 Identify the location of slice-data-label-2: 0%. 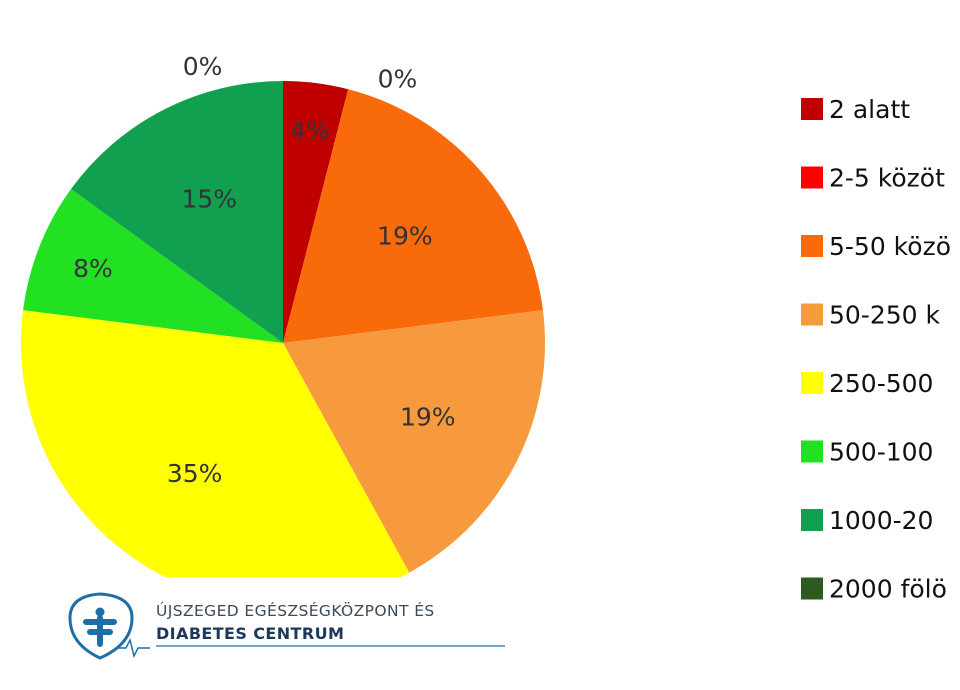
(398, 79).